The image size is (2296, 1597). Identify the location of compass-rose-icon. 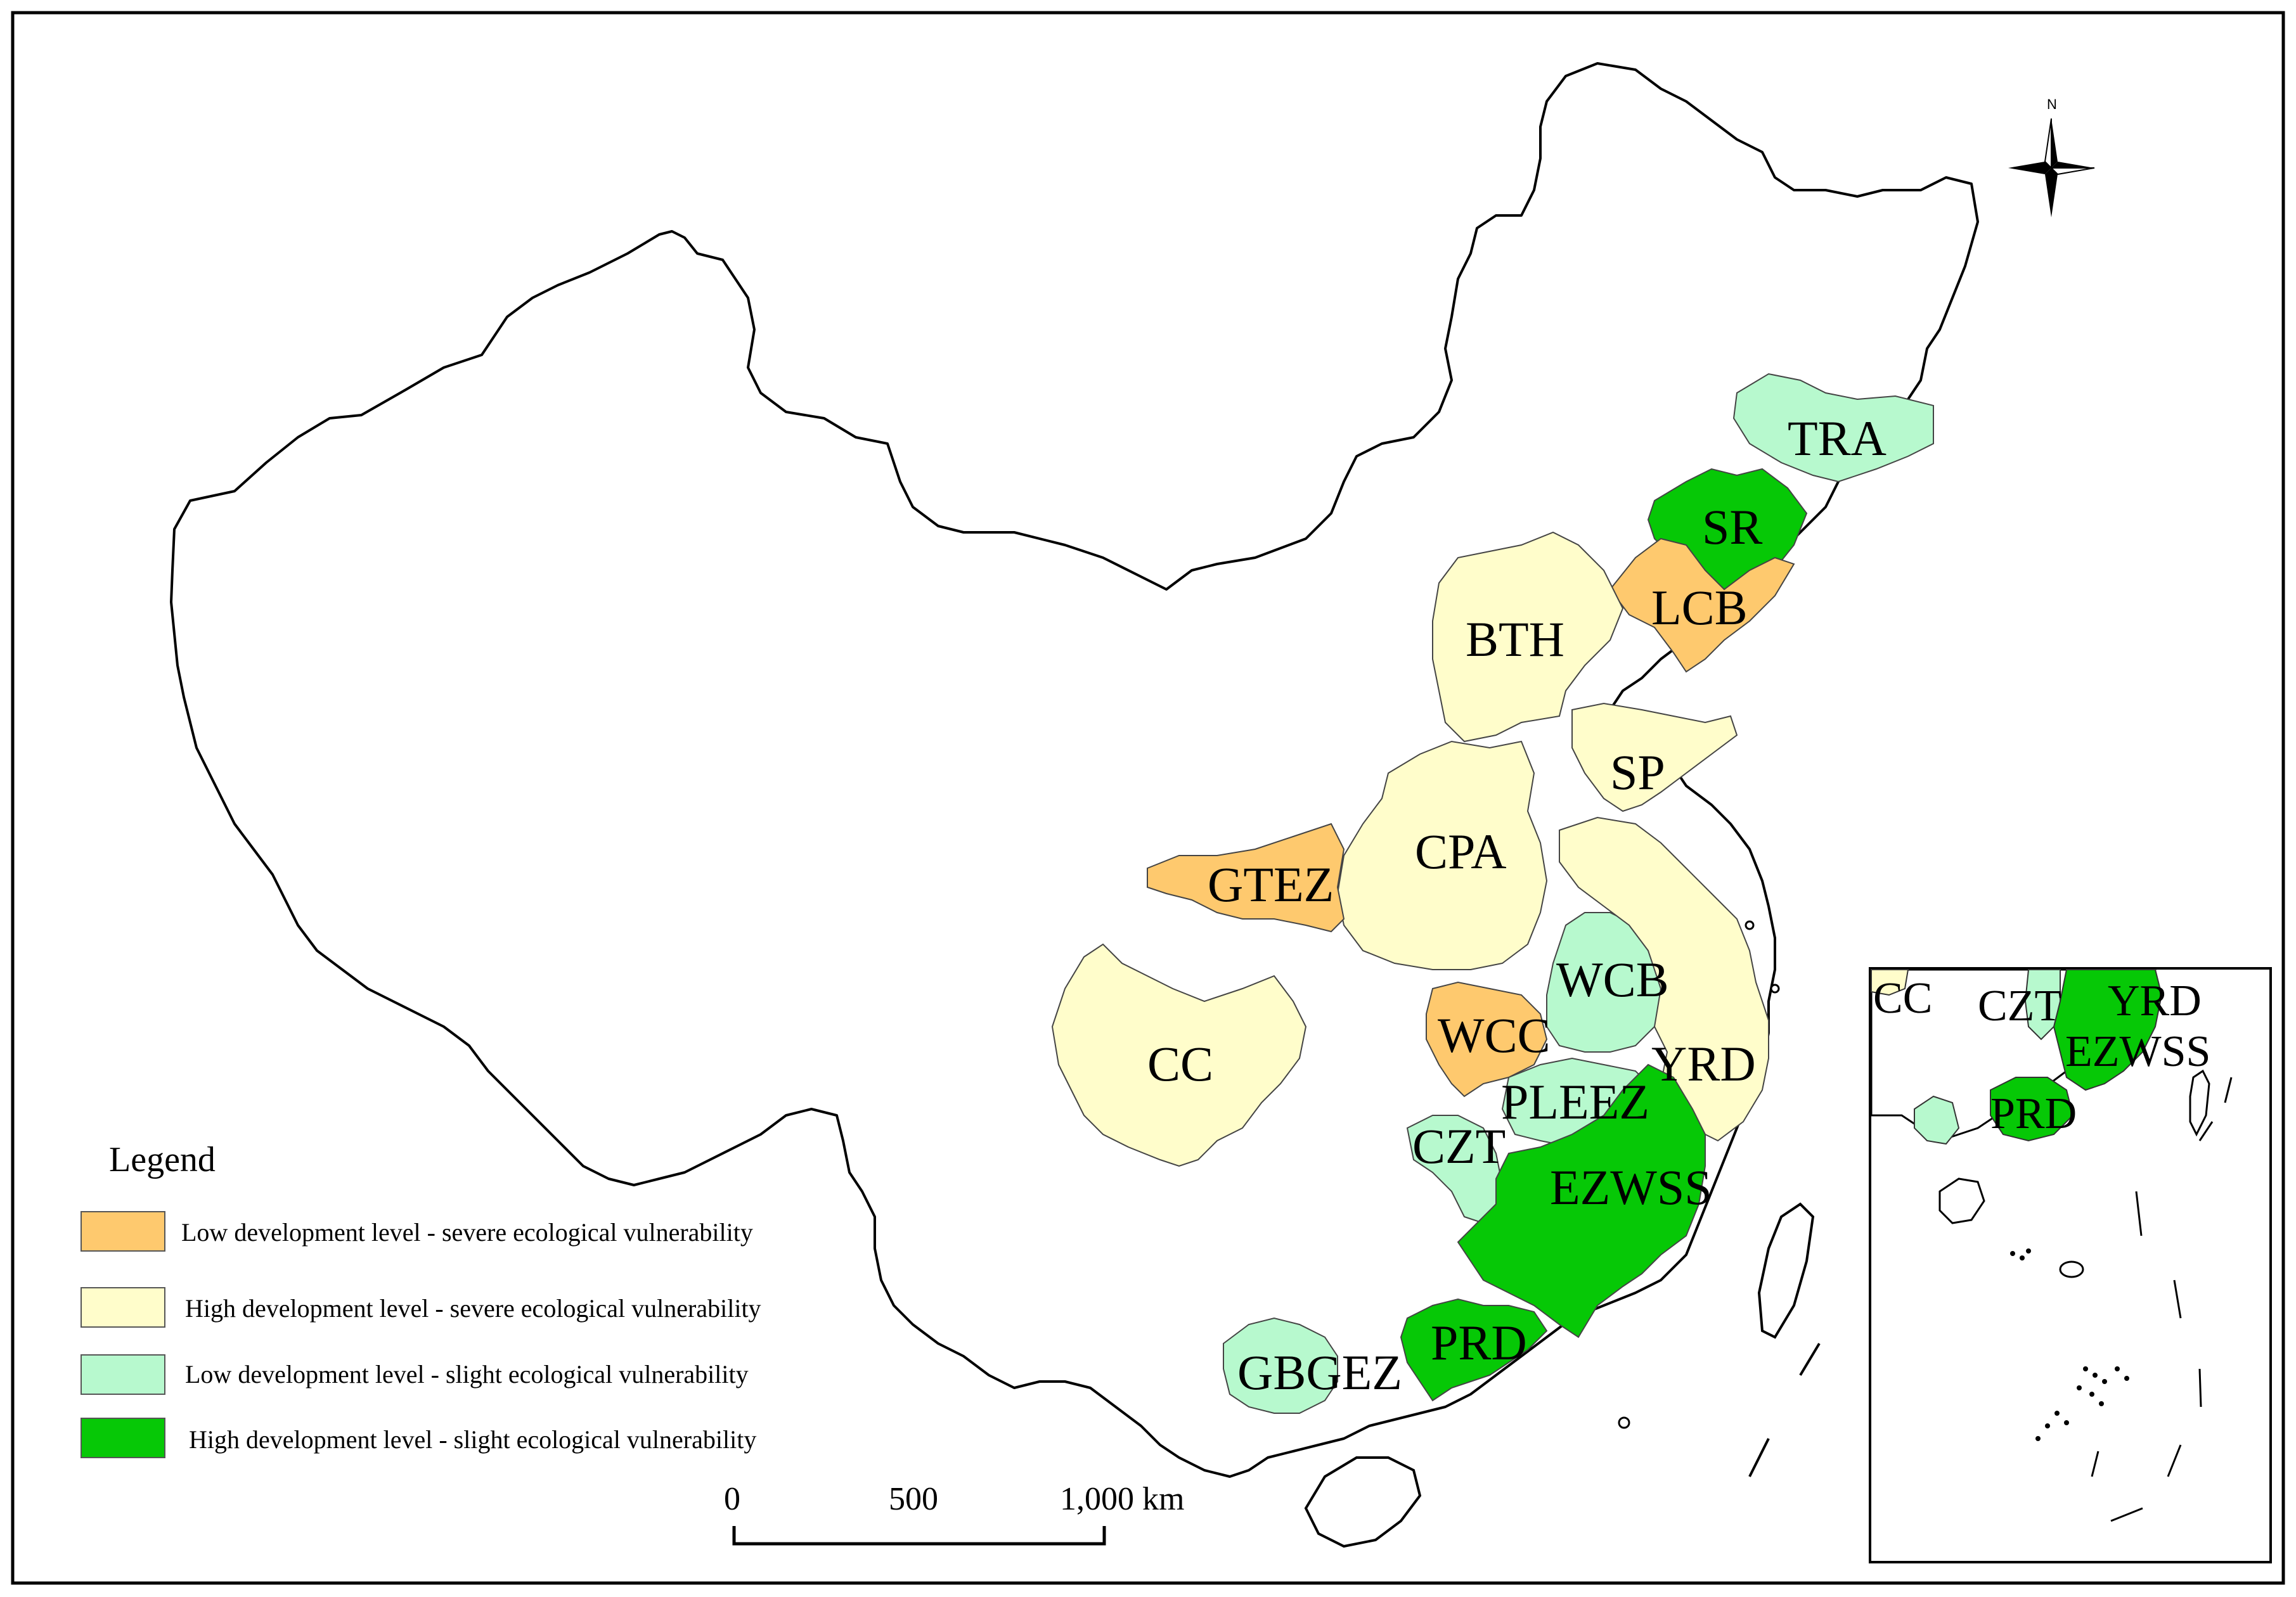
(2051, 167).